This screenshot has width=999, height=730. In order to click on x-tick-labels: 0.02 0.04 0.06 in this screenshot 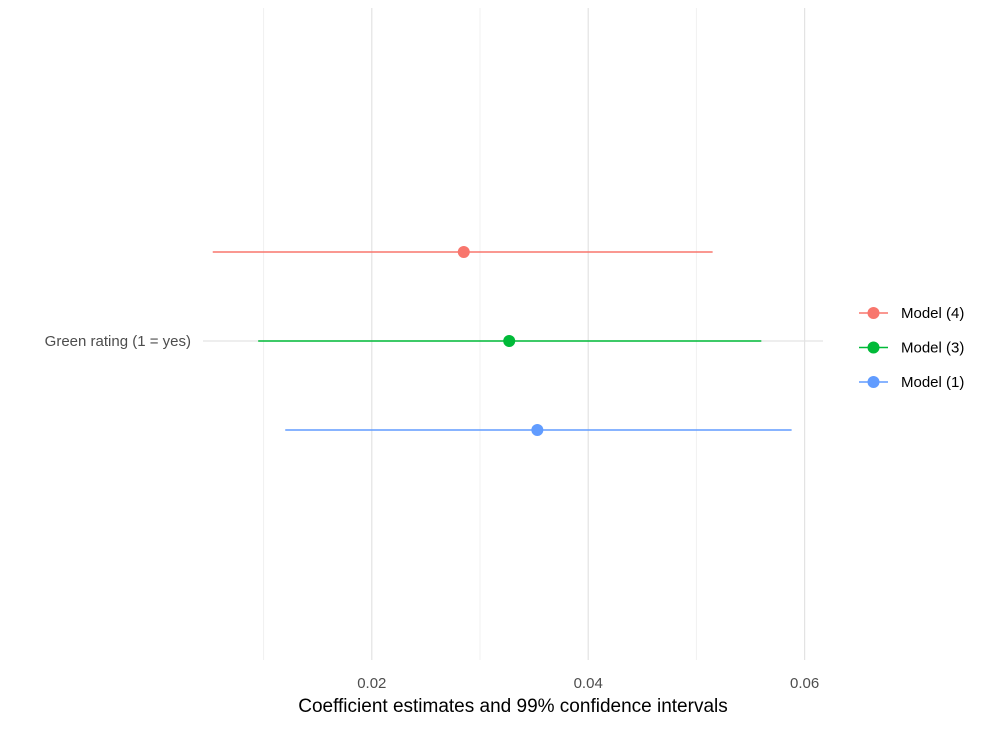, I will do `click(588, 683)`.